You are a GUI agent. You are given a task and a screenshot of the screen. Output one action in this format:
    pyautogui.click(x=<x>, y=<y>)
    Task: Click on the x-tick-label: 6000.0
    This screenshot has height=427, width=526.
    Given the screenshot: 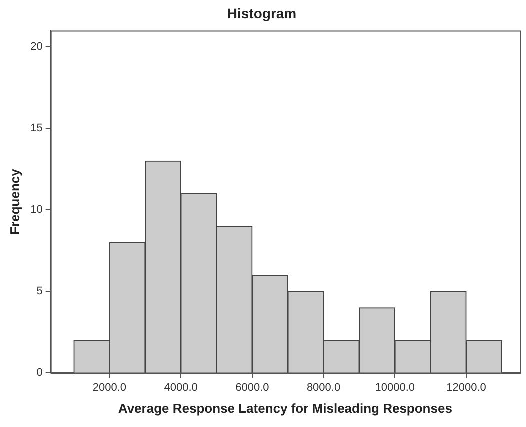 What is the action you would take?
    pyautogui.click(x=253, y=388)
    